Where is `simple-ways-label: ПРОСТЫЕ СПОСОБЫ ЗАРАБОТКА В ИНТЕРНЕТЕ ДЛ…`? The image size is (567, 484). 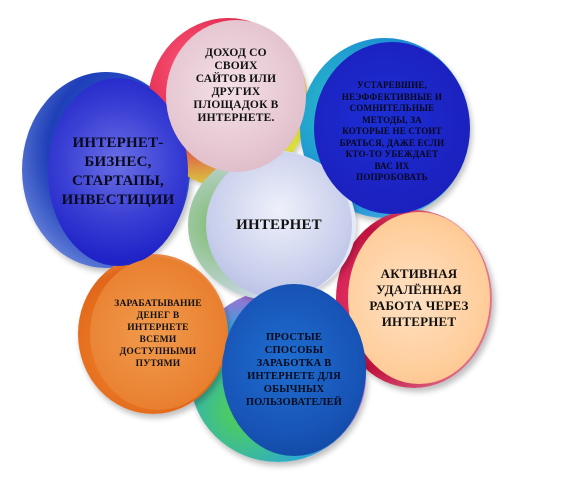
simple-ways-label: ПРОСТЫЕ СПОСОБЫ ЗАРАБОТКА В ИНТЕРНЕТЕ ДЛ… is located at coordinates (294, 370).